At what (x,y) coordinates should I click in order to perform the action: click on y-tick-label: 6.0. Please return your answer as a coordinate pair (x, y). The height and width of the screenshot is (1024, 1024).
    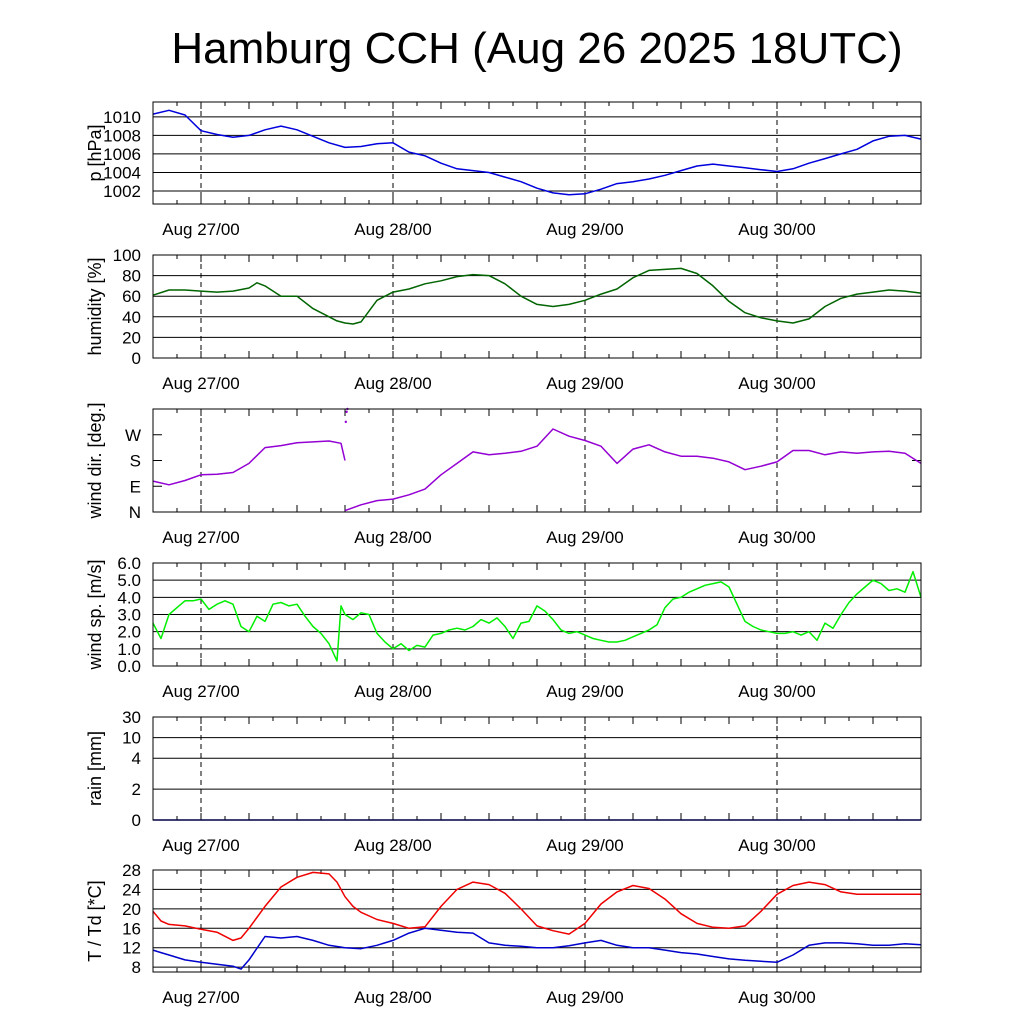
    Looking at the image, I should click on (129, 563).